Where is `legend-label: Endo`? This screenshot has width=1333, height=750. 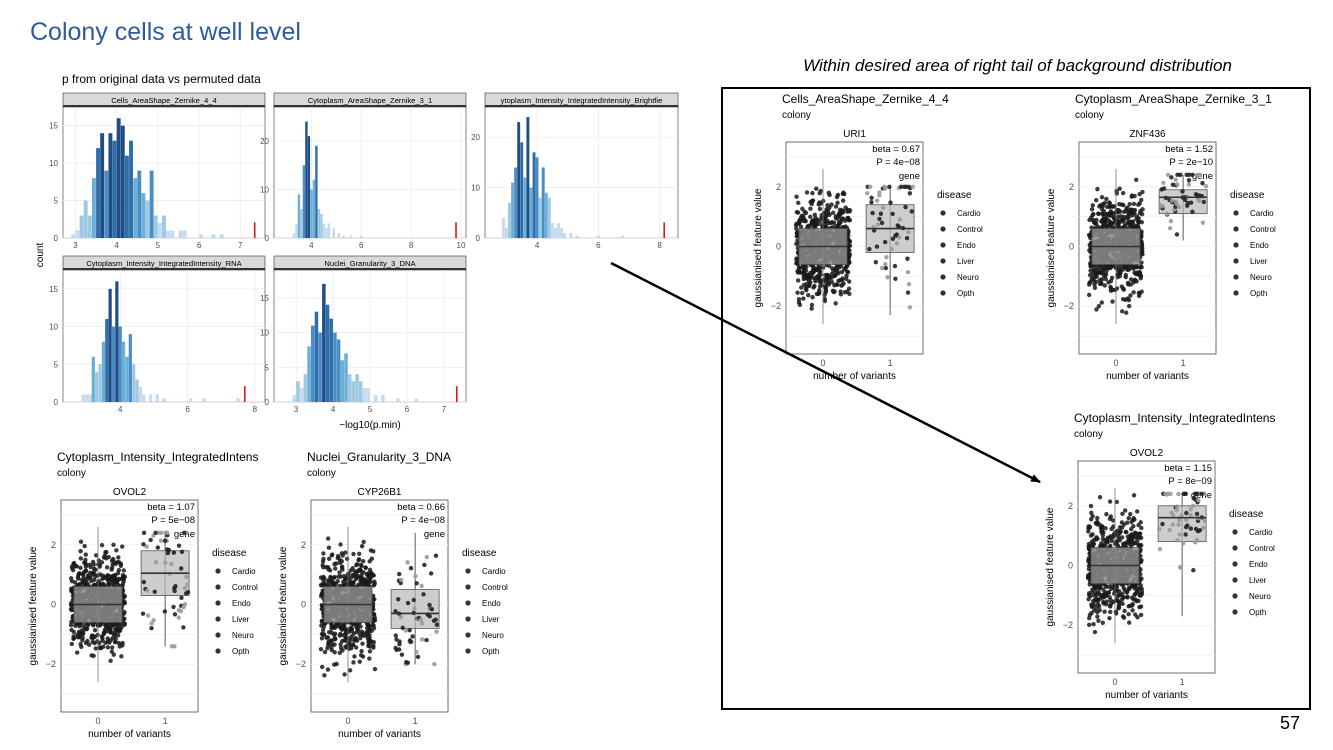
legend-label: Endo is located at coordinates (241, 603).